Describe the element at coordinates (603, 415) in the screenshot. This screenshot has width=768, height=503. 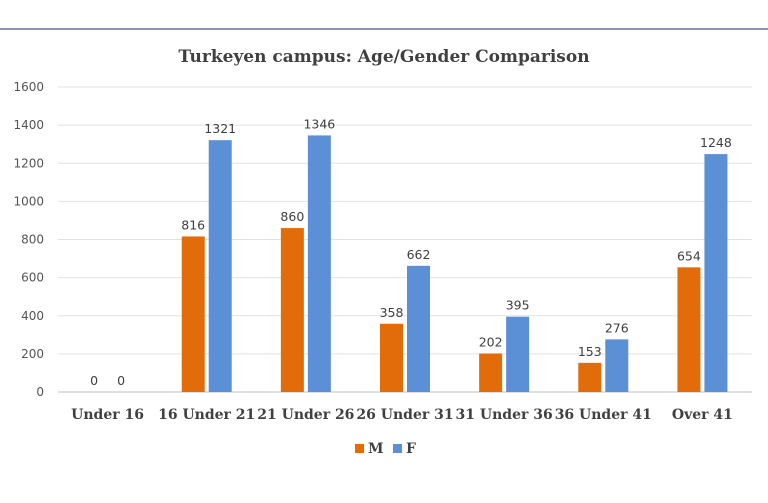
I see `x-category-label: 36 Under 41` at that location.